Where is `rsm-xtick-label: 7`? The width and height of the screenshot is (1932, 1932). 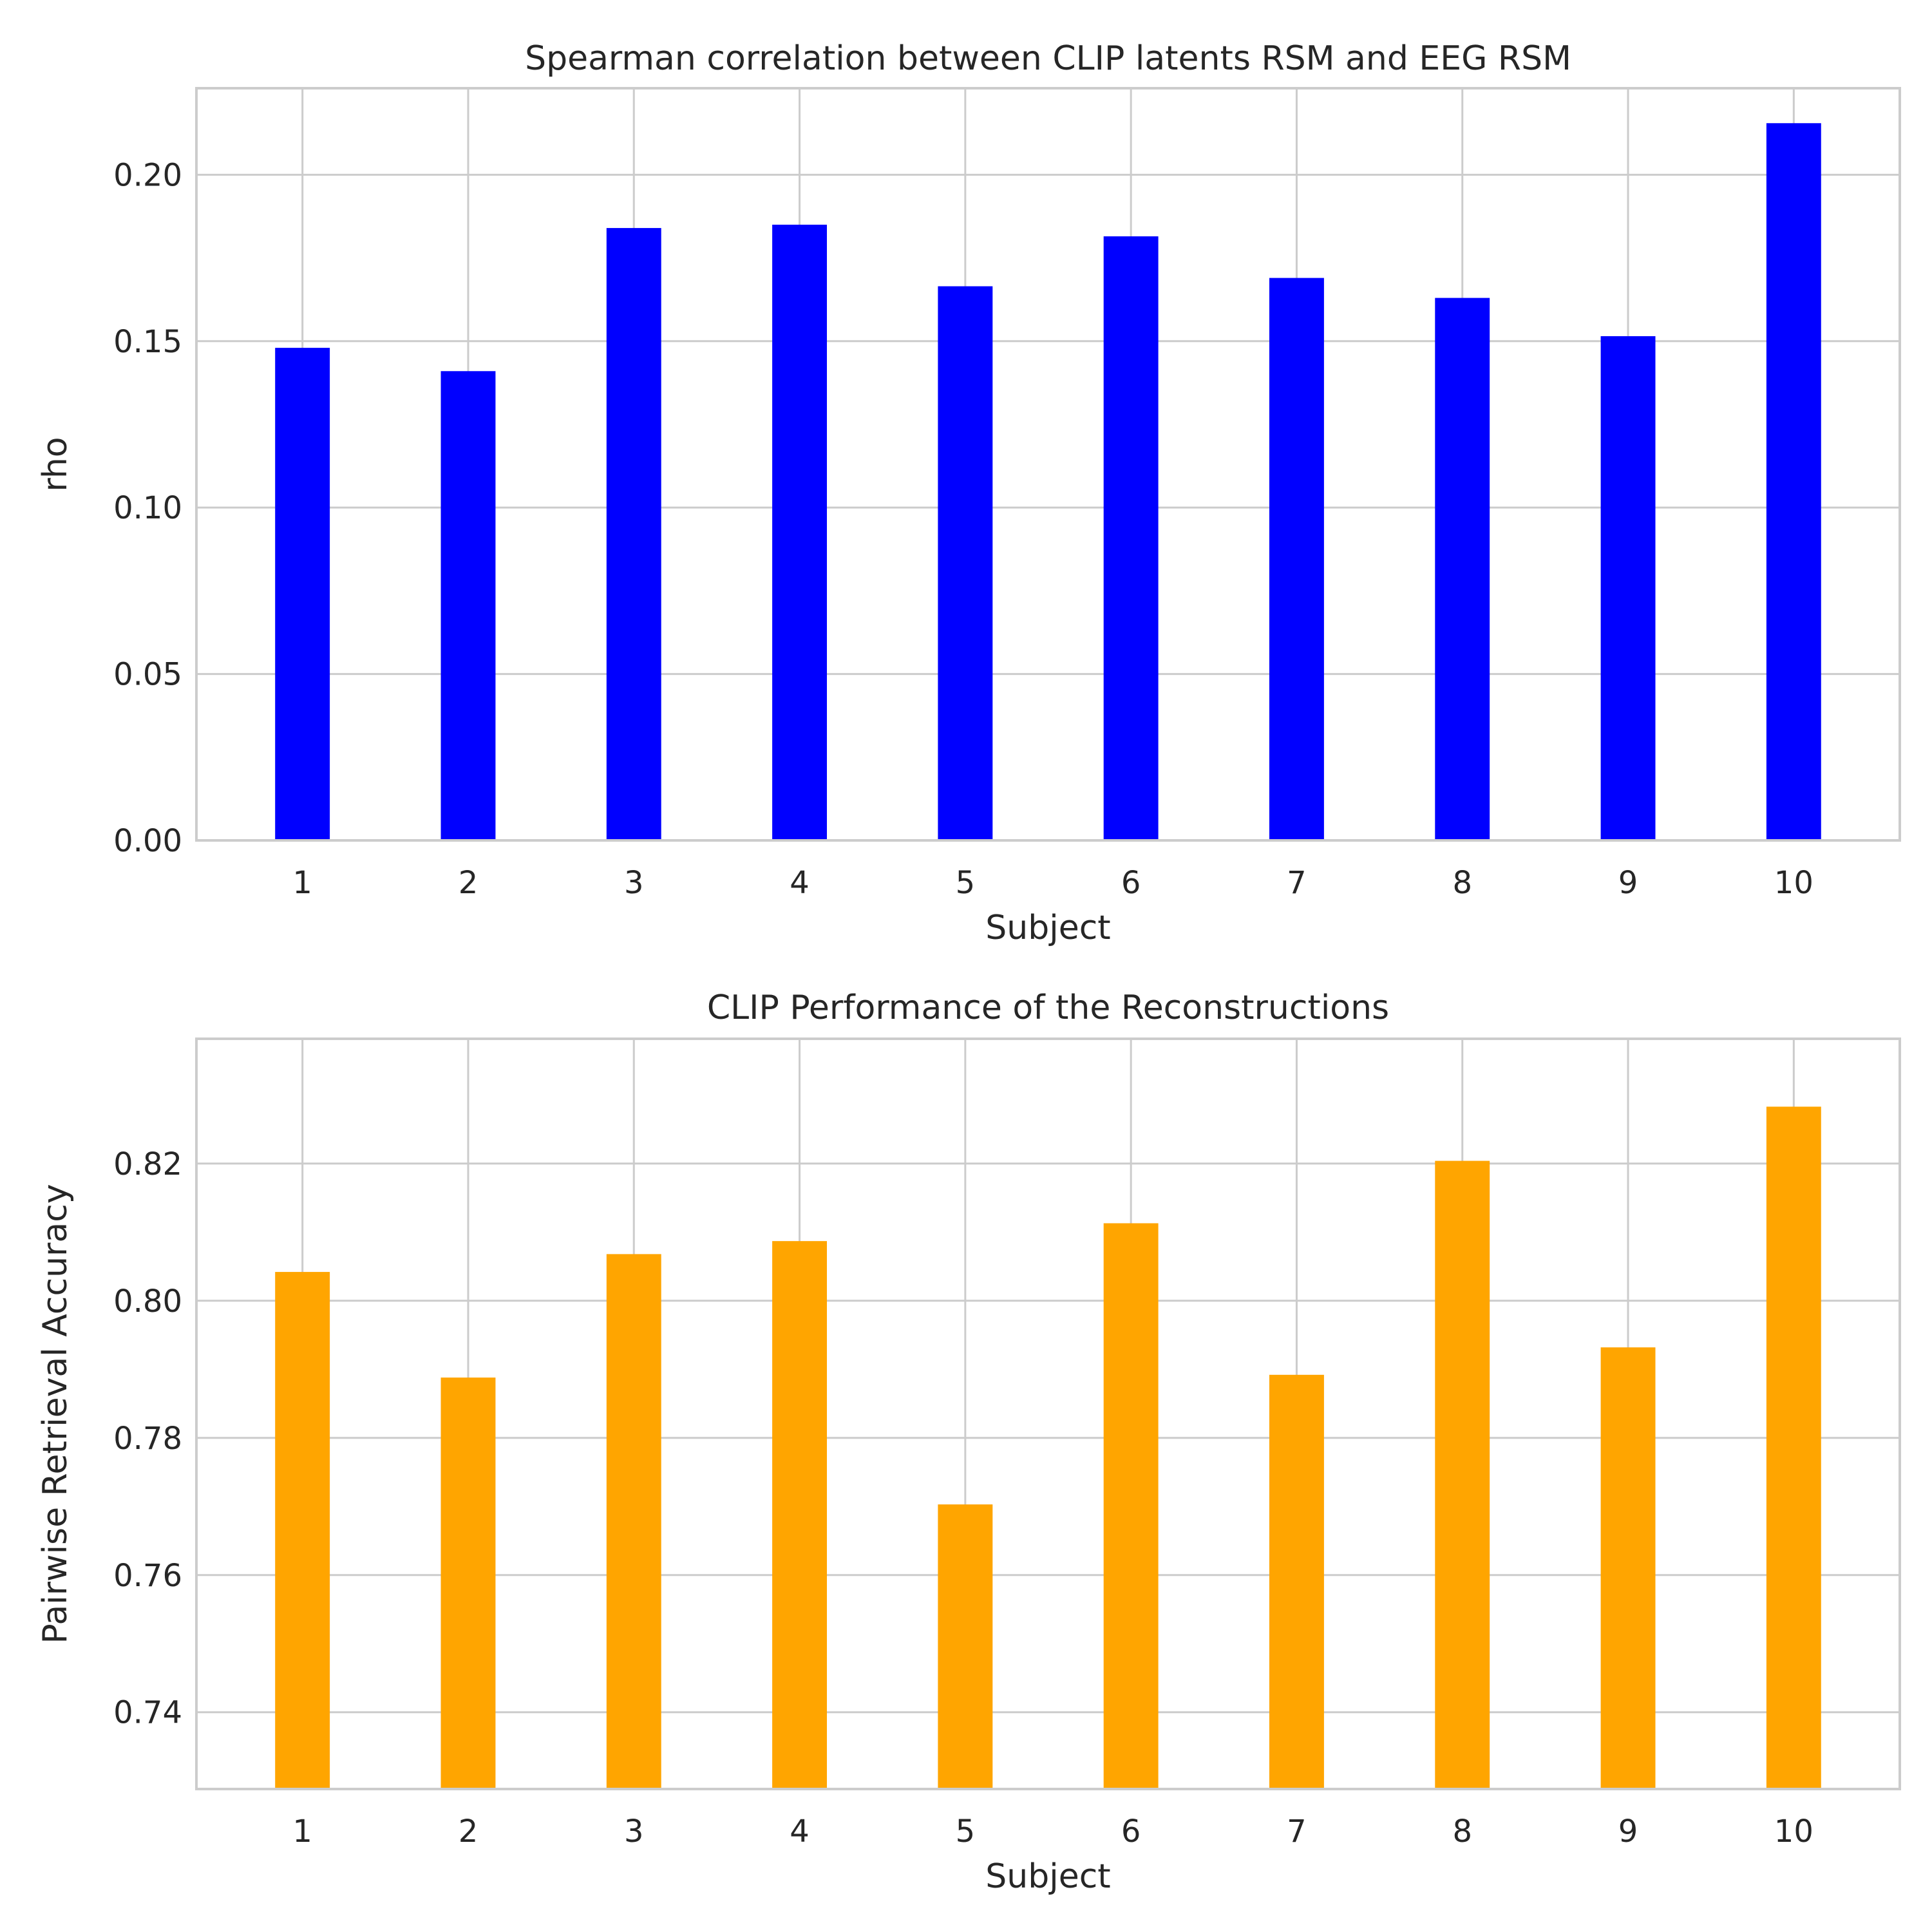
rsm-xtick-label: 7 is located at coordinates (1297, 883).